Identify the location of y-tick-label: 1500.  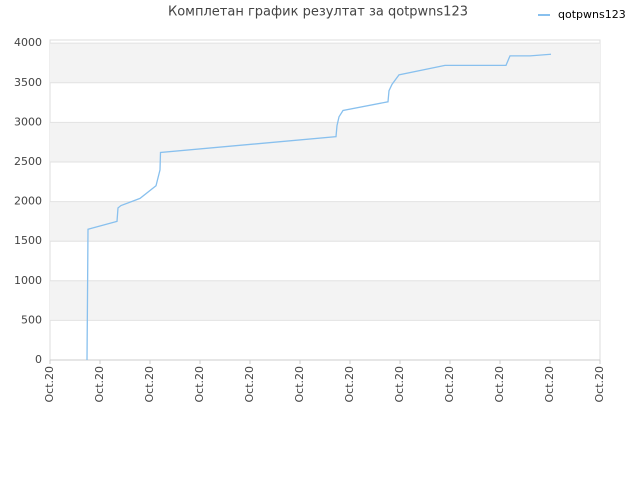
(28, 240).